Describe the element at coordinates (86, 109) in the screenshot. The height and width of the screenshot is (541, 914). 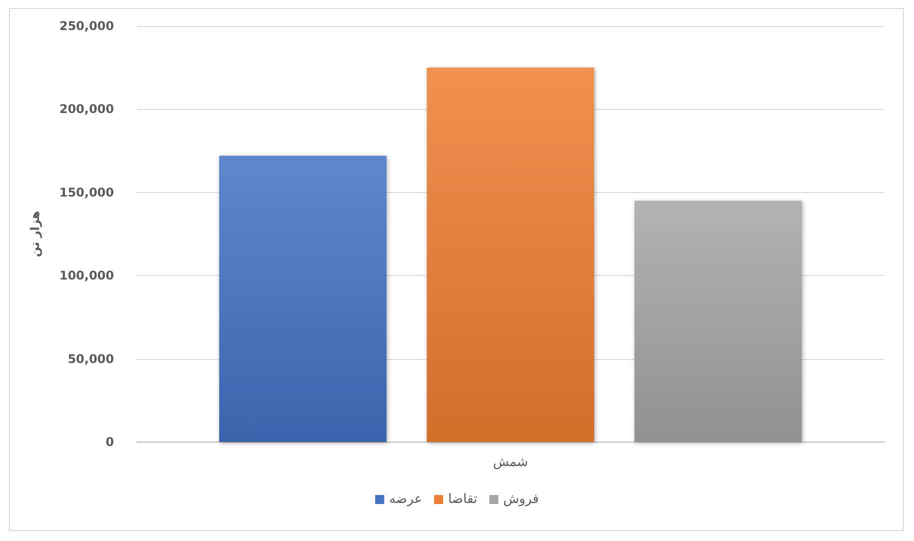
I see `y-tick-label: 200,000` at that location.